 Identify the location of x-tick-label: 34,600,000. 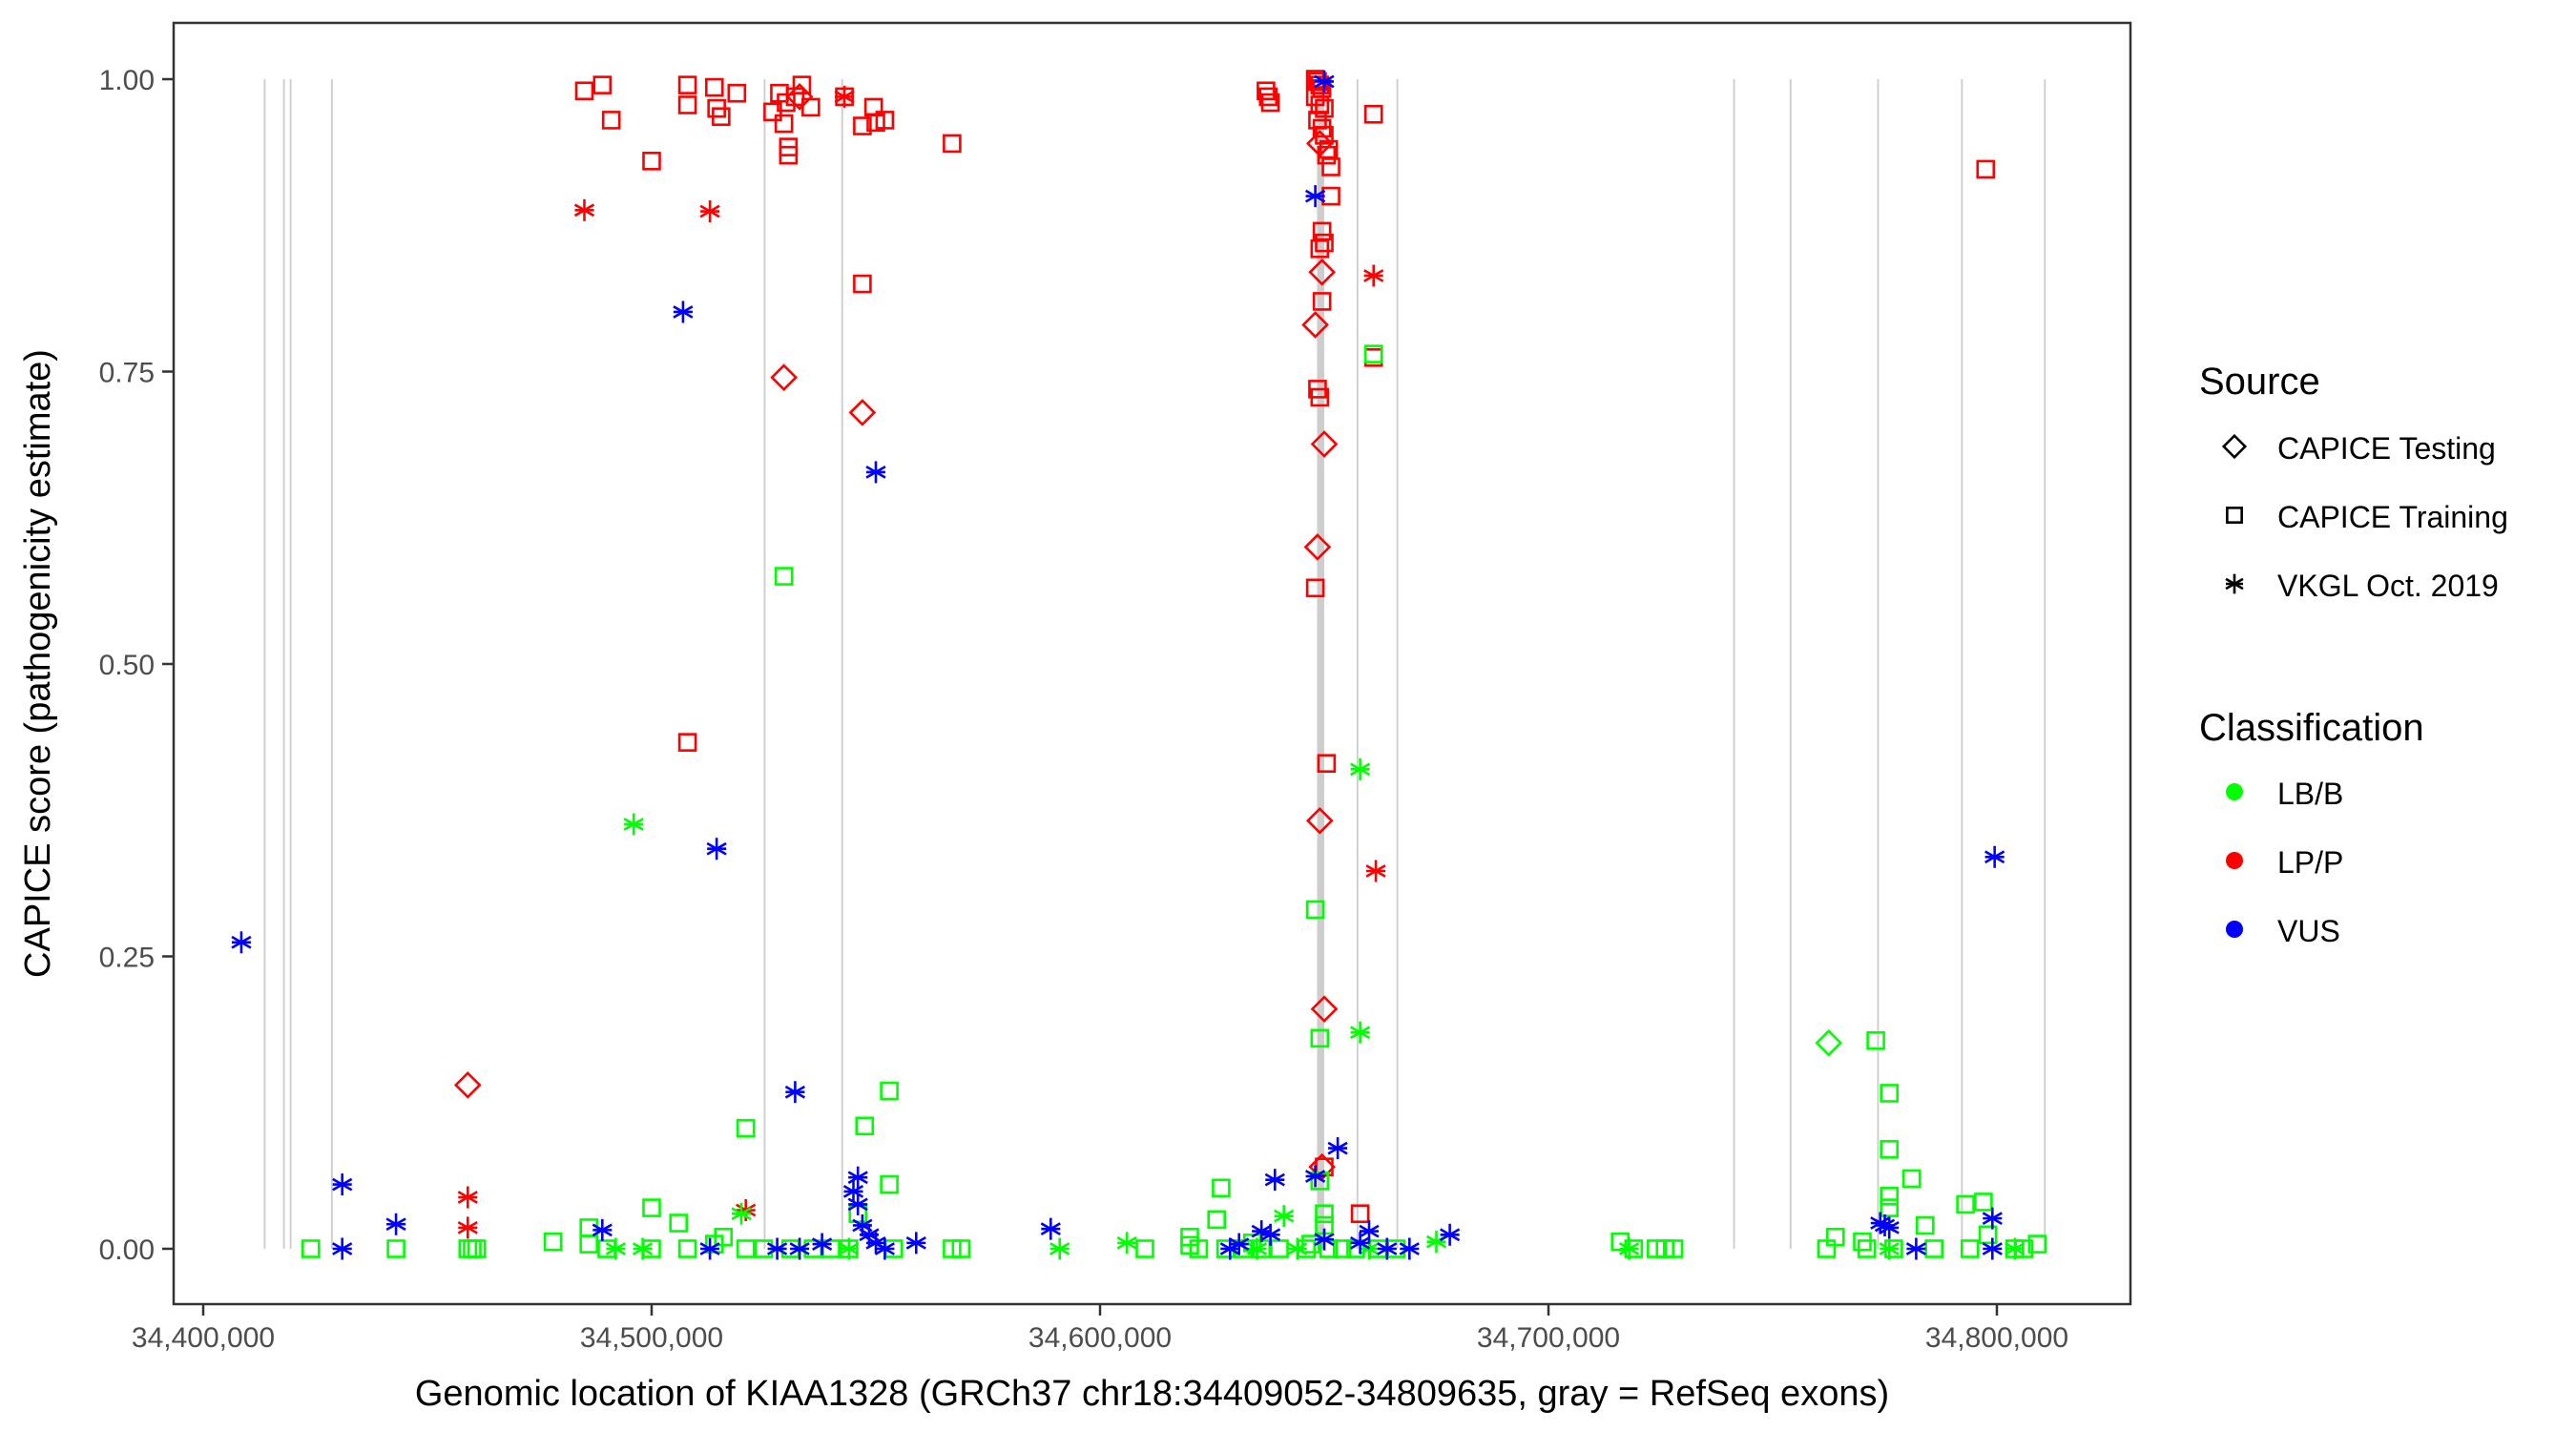
(1100, 1338).